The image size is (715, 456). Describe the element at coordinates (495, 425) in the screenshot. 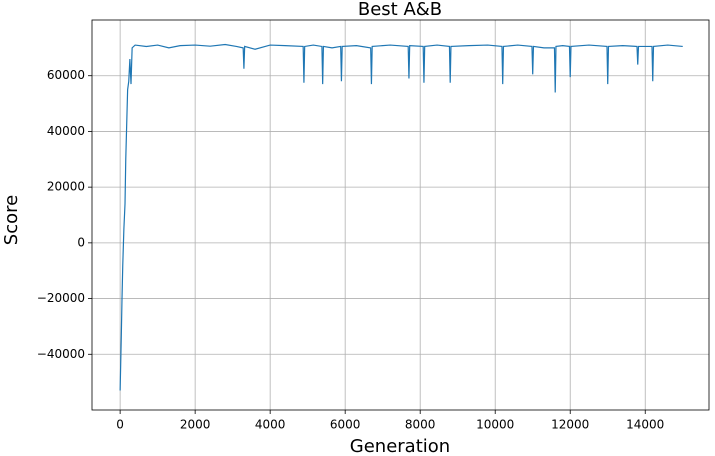

I see `x-tick-label: 10000` at that location.